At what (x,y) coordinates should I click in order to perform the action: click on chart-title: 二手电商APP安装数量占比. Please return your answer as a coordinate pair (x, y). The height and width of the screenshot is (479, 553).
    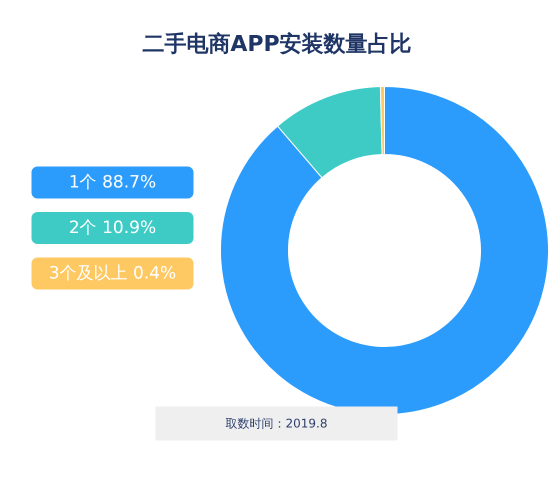
    Looking at the image, I should click on (277, 44).